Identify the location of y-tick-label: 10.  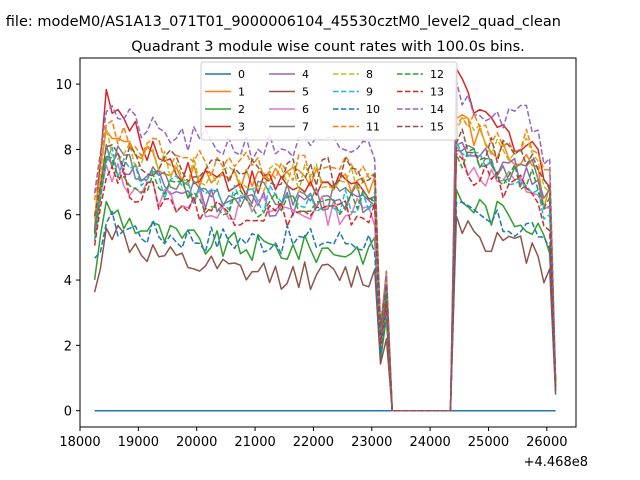
(63, 85).